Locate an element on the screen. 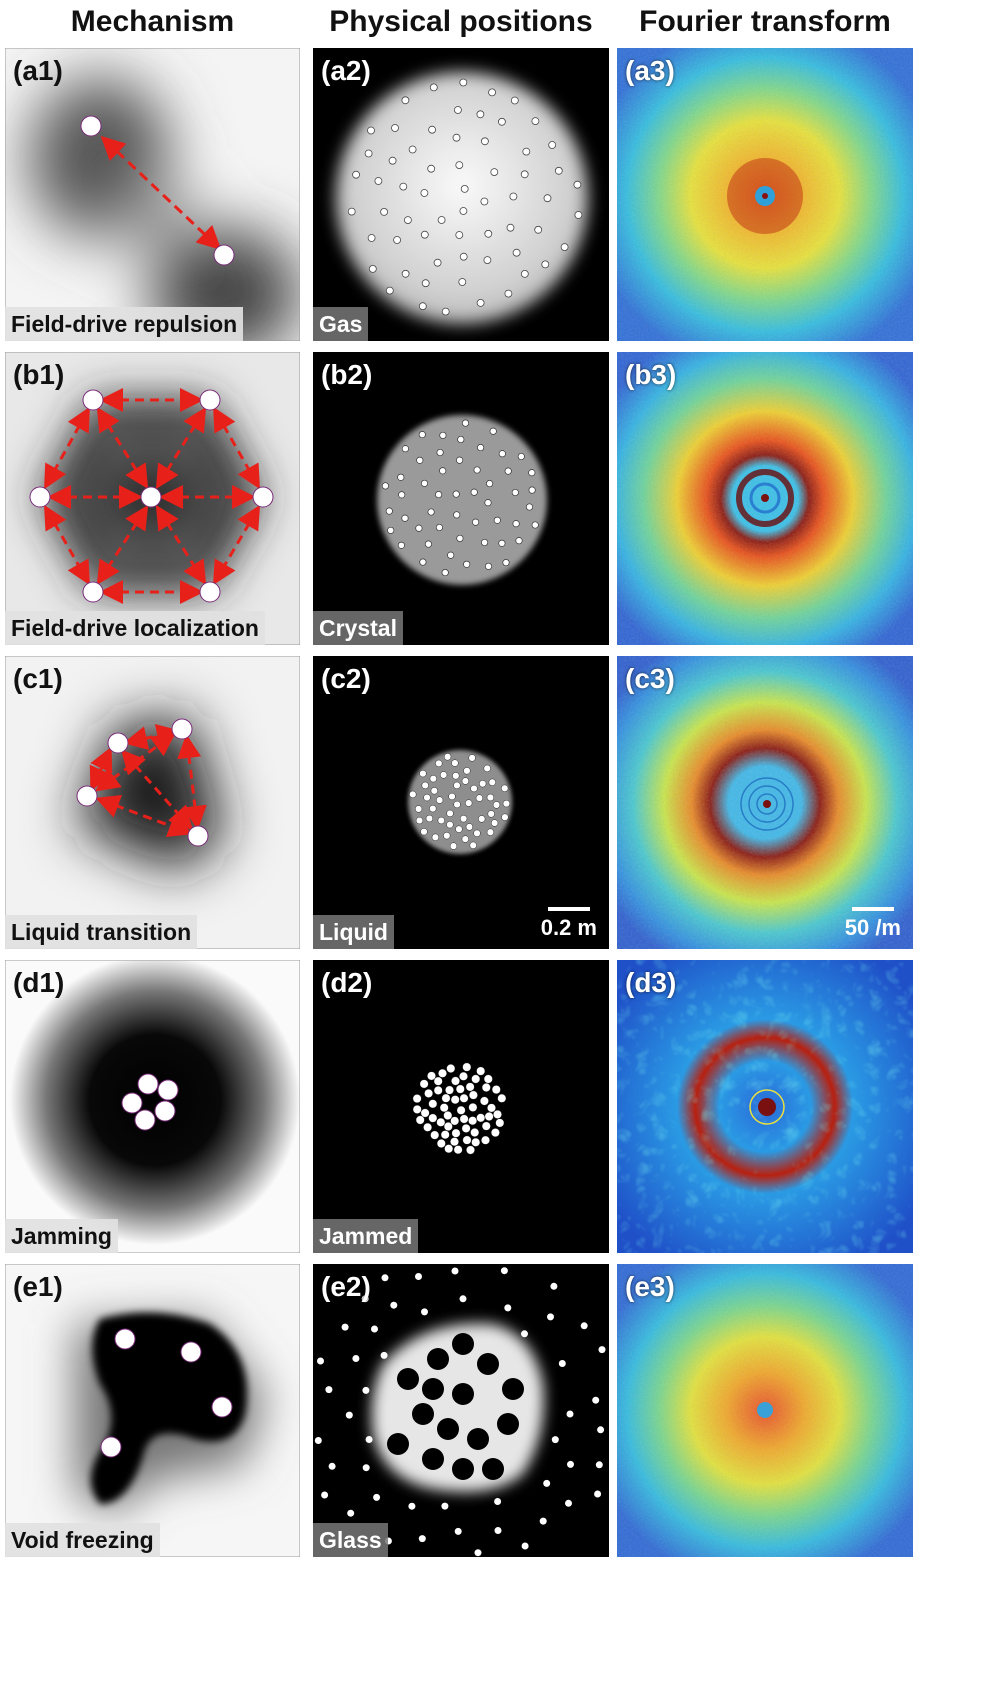 Image resolution: width=1000 pixels, height=1705 pixels. panel-label: (b3) is located at coordinates (651, 374).